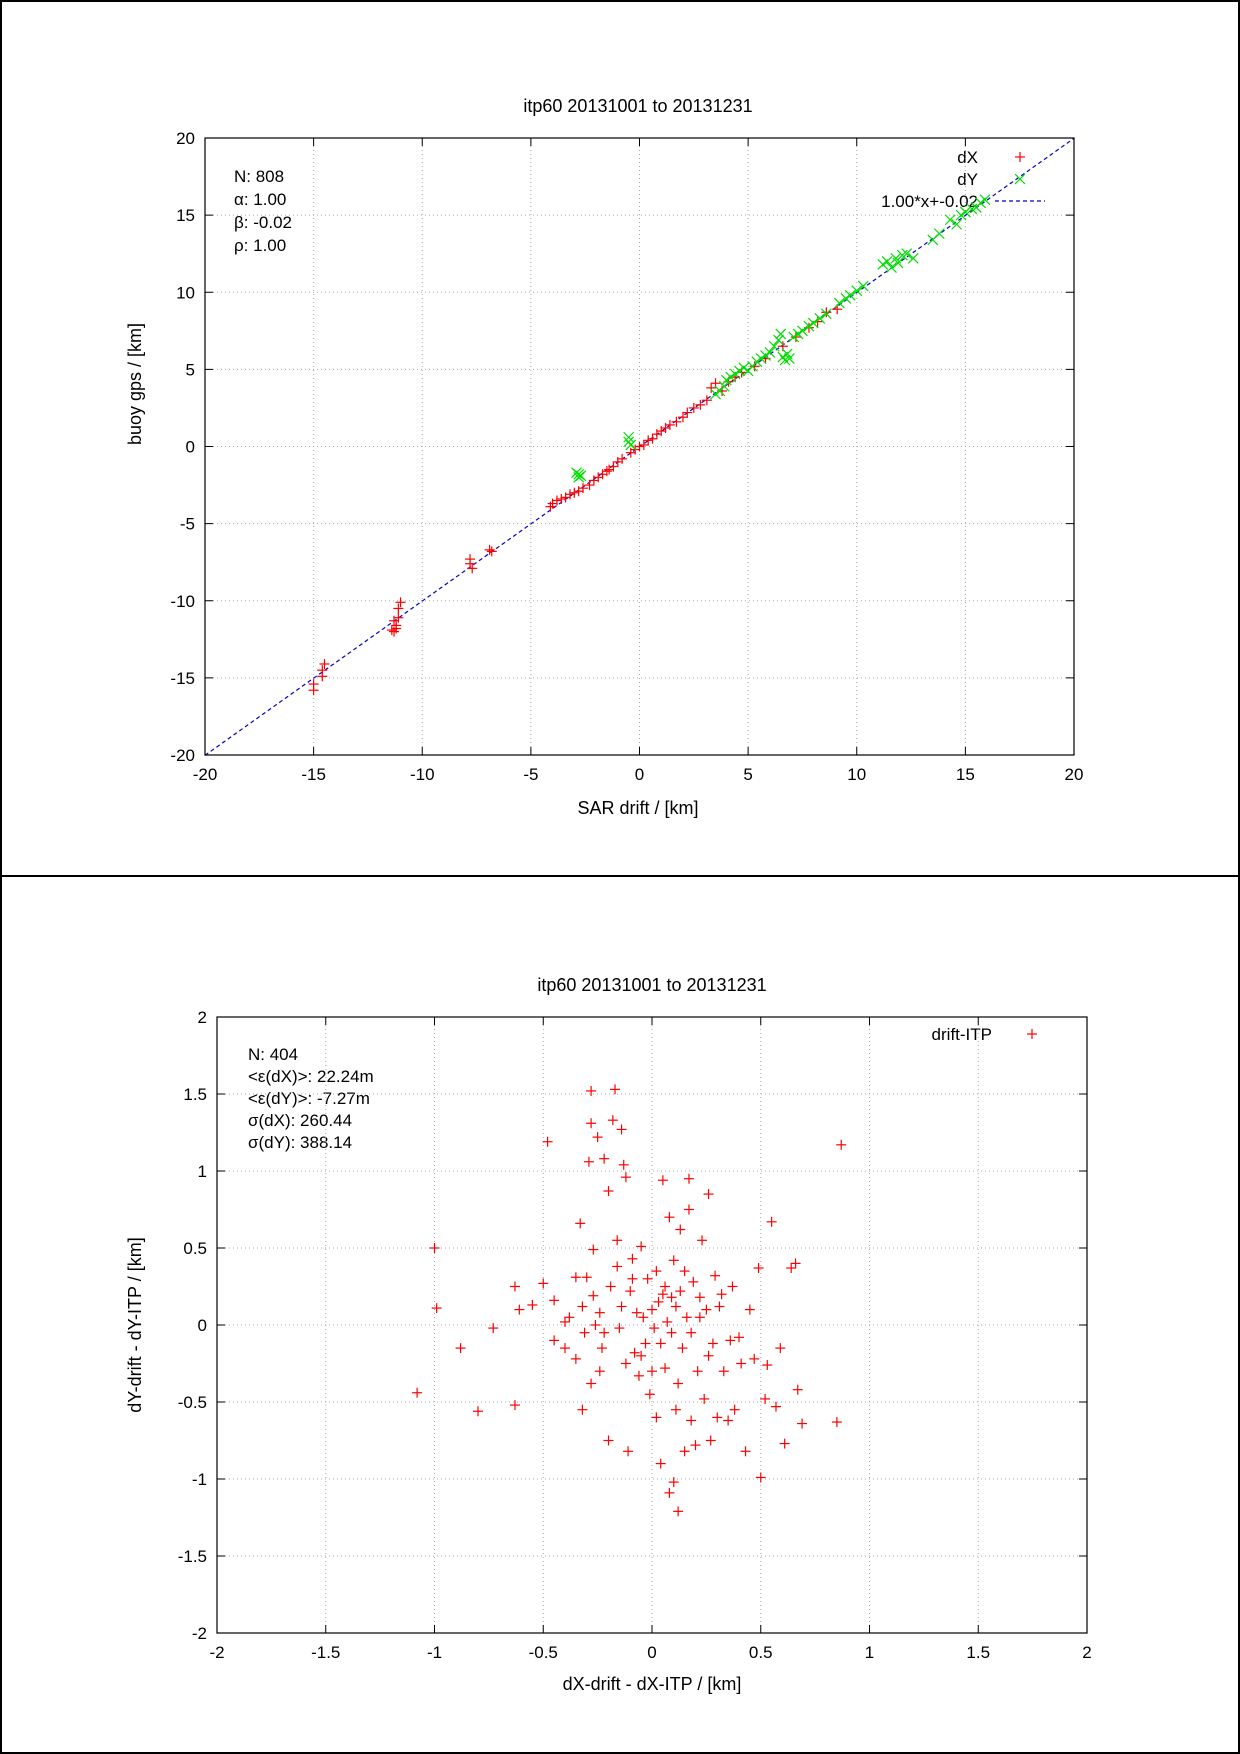 The width and height of the screenshot is (1240, 1754). Describe the element at coordinates (202, 1017) in the screenshot. I see `y-tick-label: 2` at that location.